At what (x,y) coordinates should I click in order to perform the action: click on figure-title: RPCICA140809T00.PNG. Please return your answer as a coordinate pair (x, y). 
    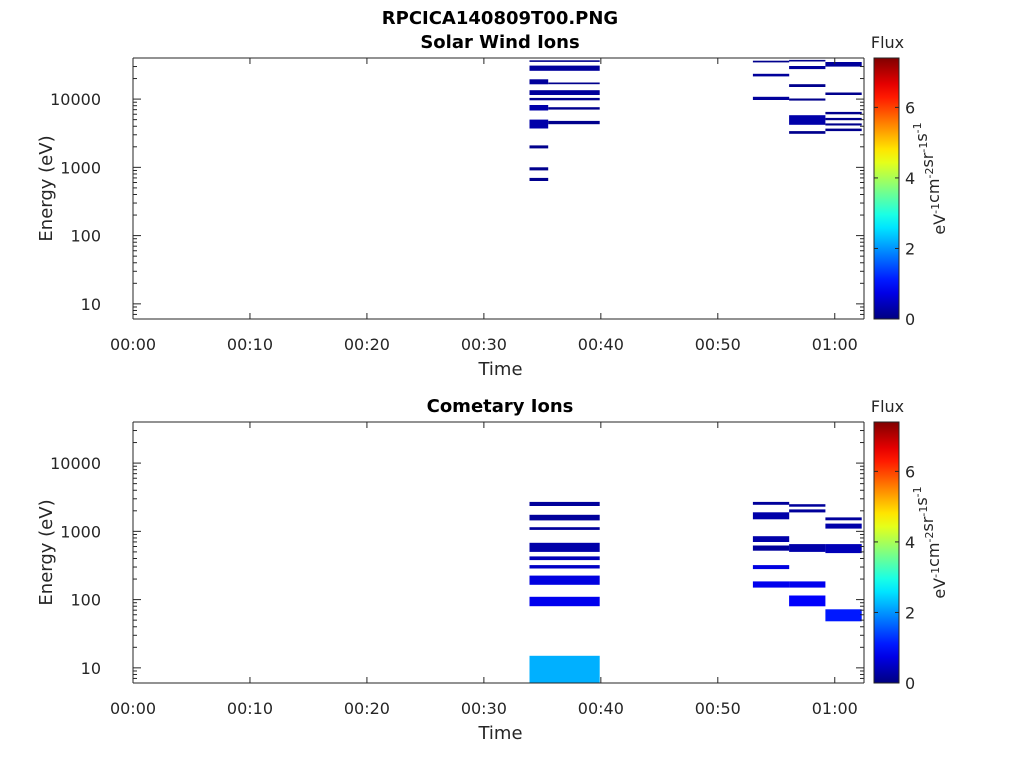
    Looking at the image, I should click on (500, 18).